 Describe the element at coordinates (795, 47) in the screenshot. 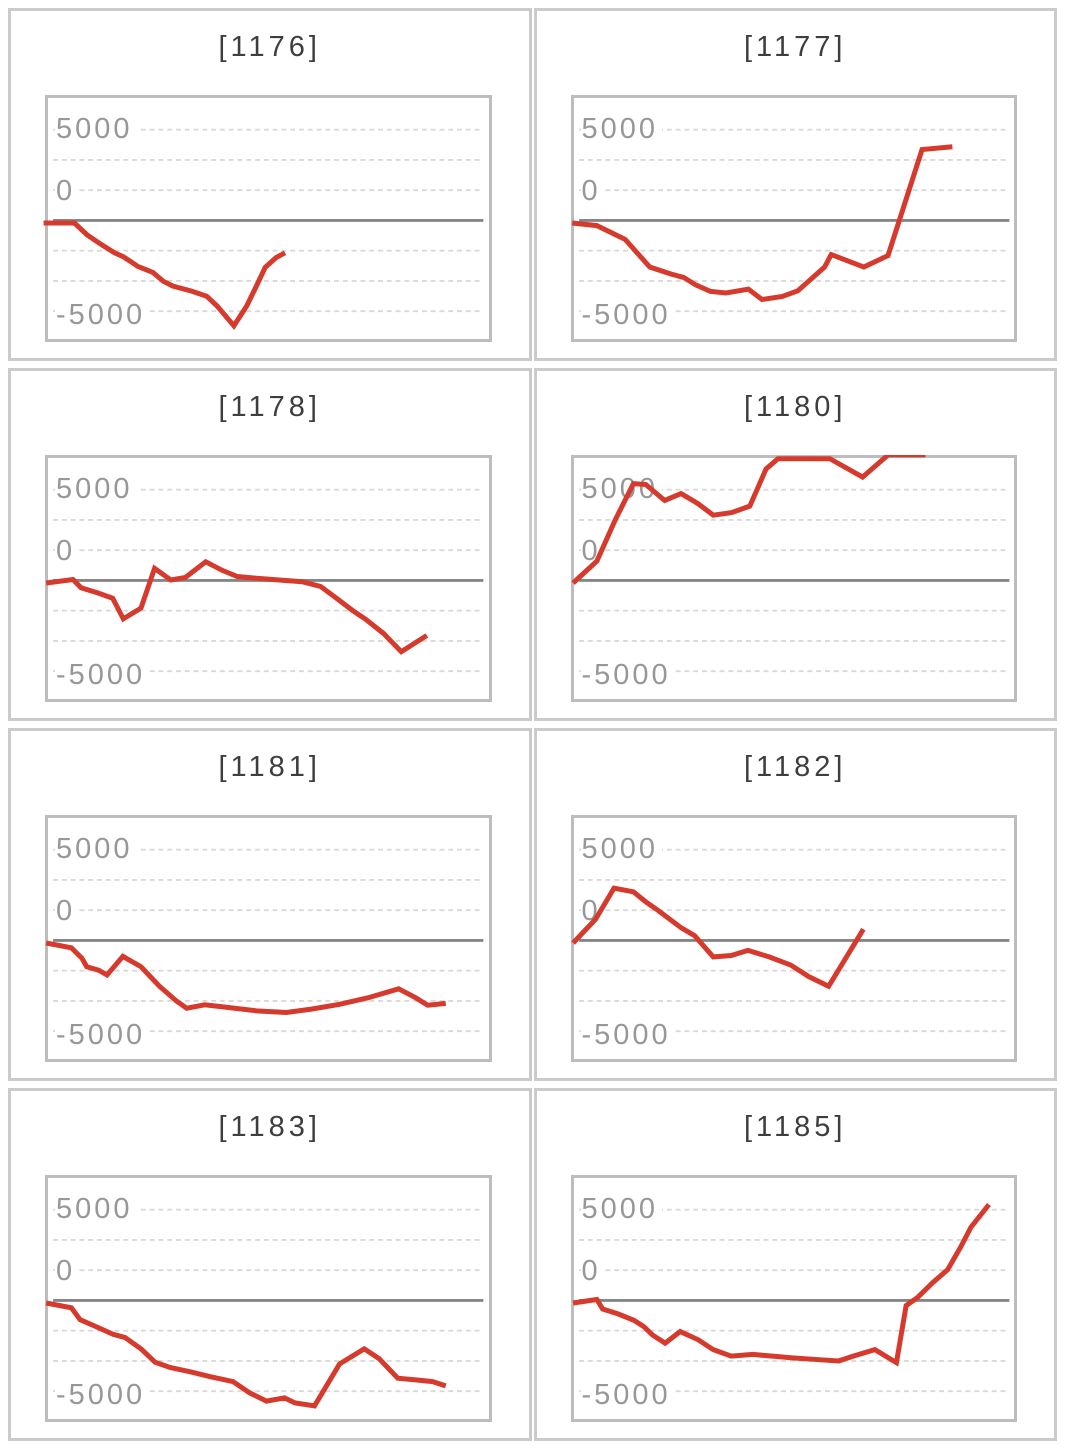

I see `chart-title: [1177]` at that location.